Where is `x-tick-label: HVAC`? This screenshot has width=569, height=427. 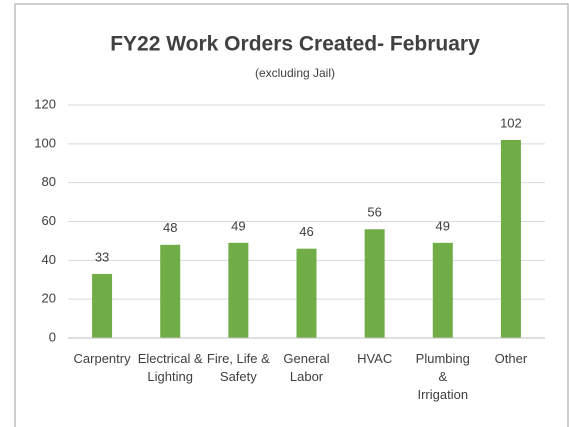 x-tick-label: HVAC is located at coordinates (375, 358).